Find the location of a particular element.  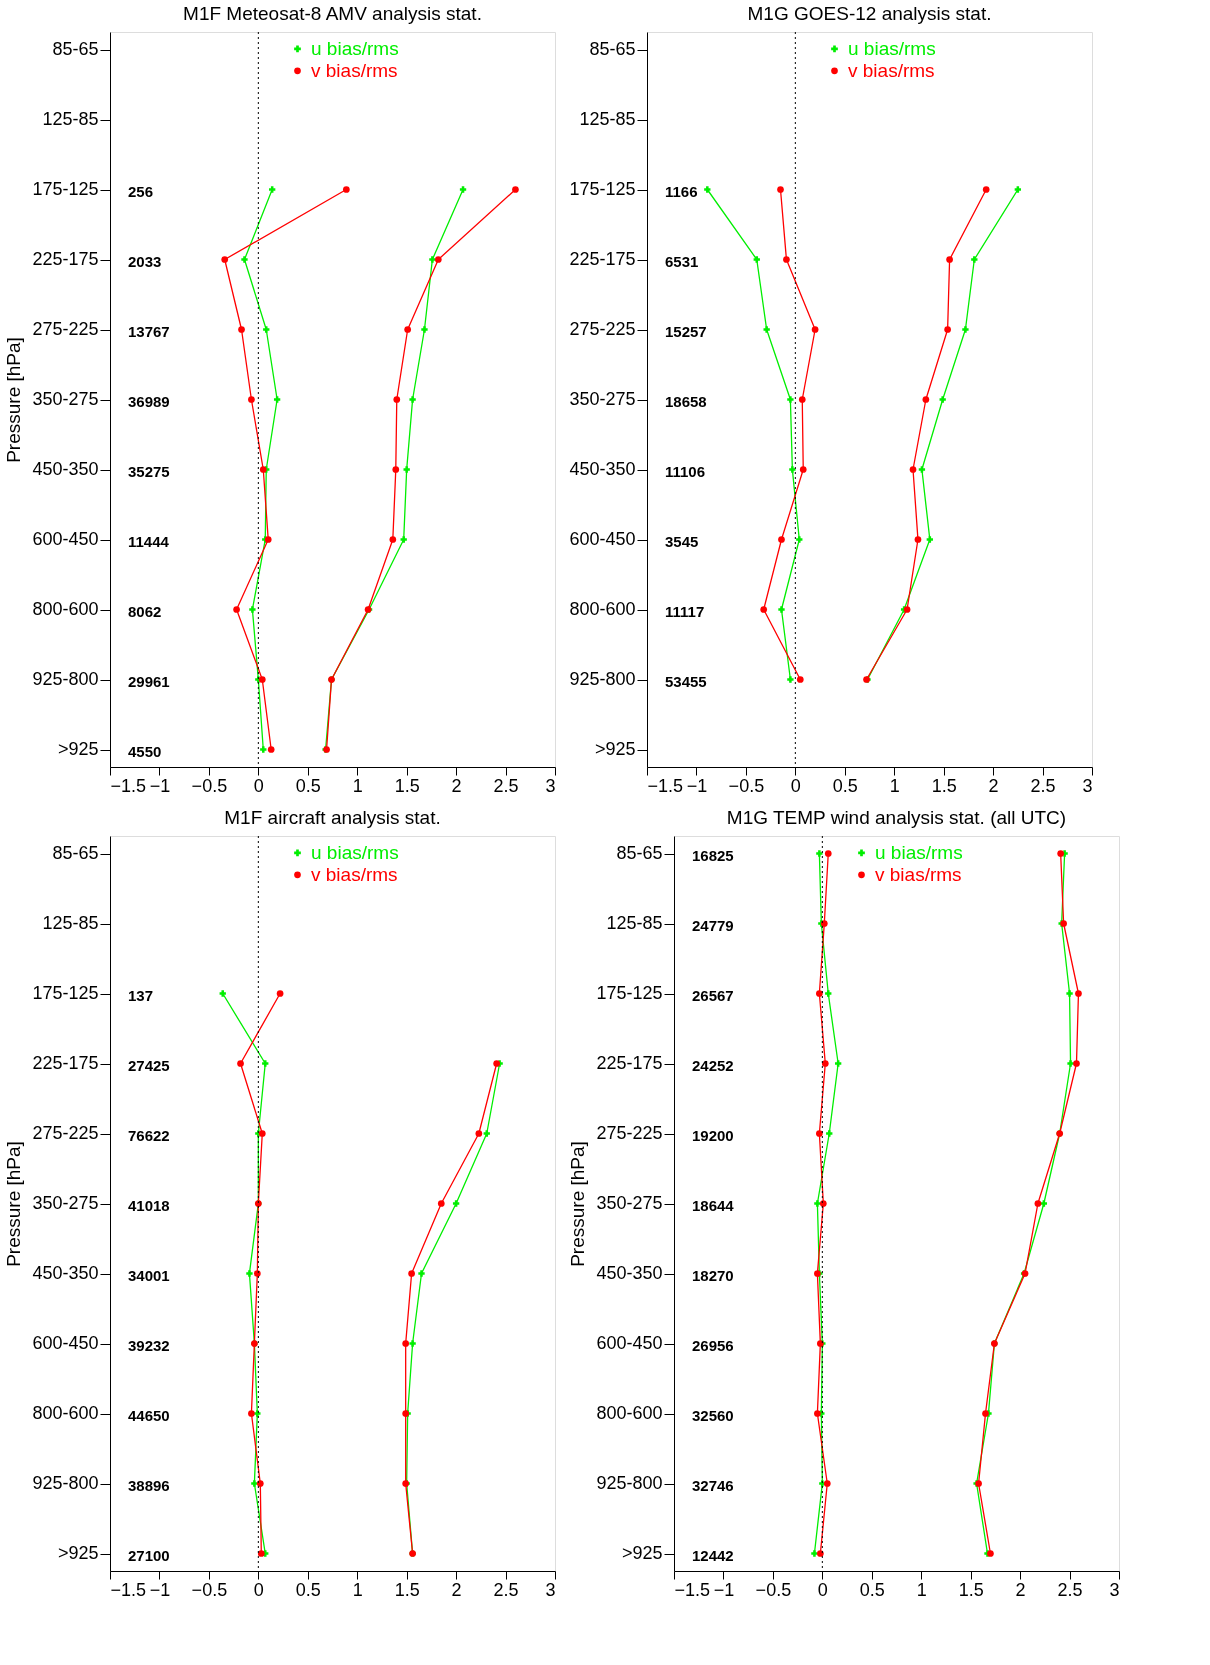

annotation: 27425 is located at coordinates (149, 1065).